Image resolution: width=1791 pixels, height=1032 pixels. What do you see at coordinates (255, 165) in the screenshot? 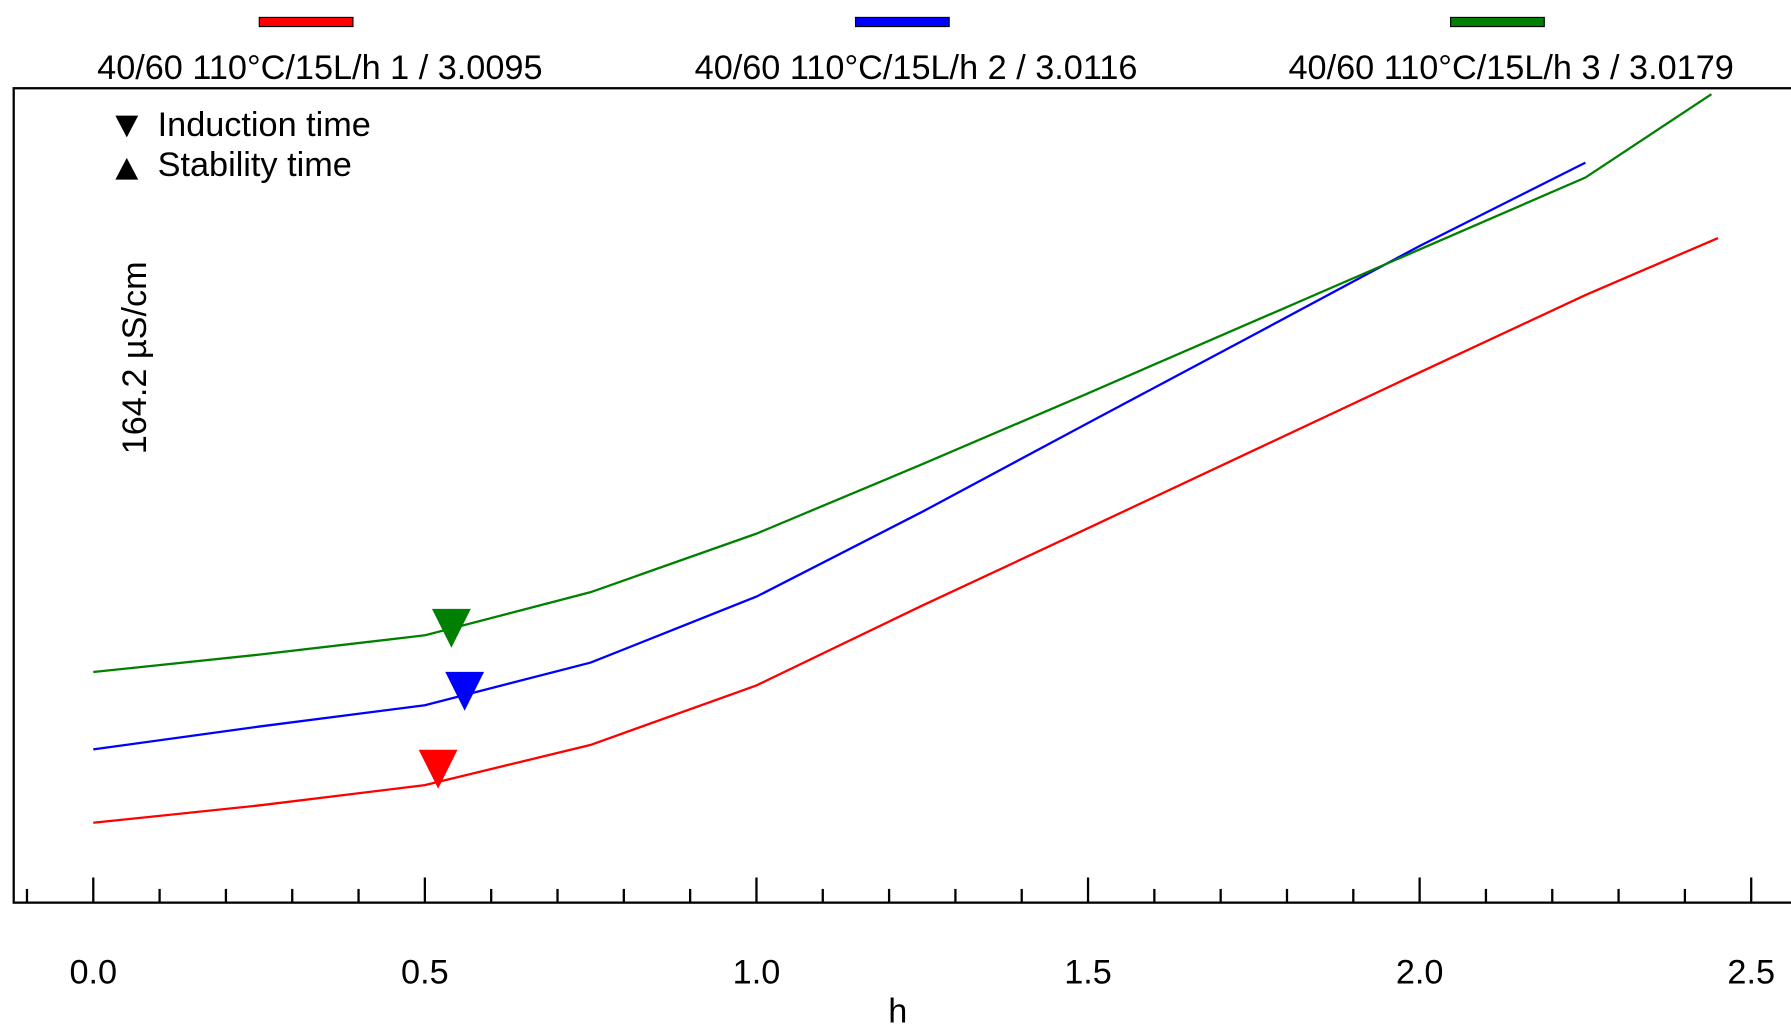
I see `marker-legend-label: Stability time` at bounding box center [255, 165].